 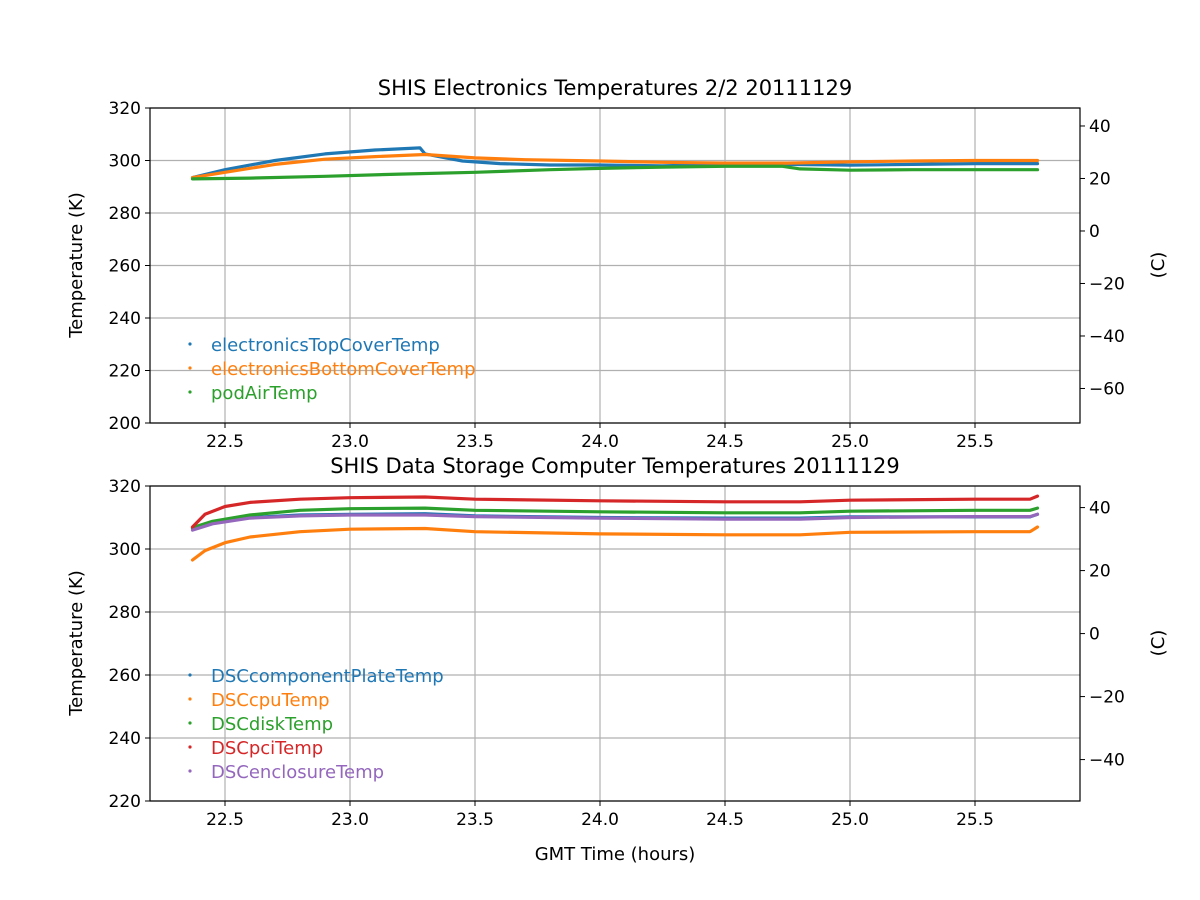 What do you see at coordinates (615, 172) in the screenshot?
I see `series-line-podAirTemp` at bounding box center [615, 172].